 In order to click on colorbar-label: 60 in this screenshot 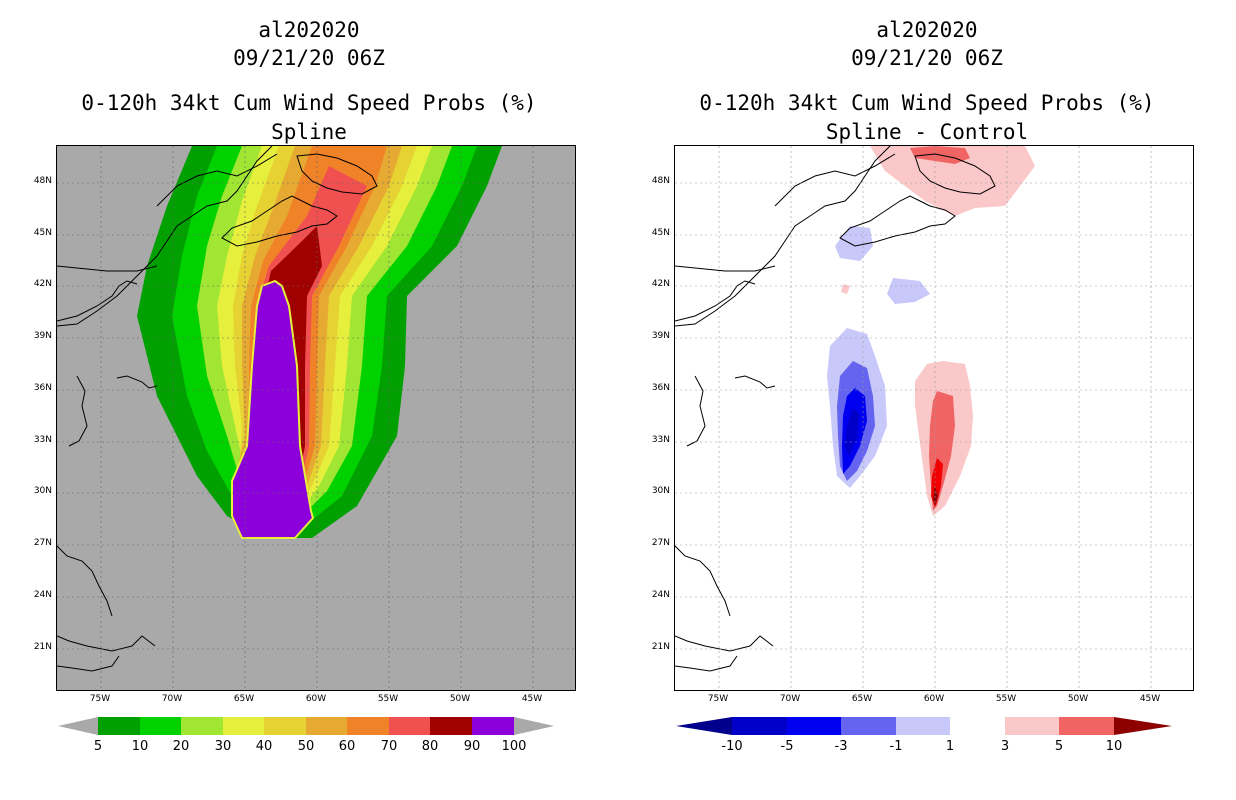, I will do `click(347, 746)`.